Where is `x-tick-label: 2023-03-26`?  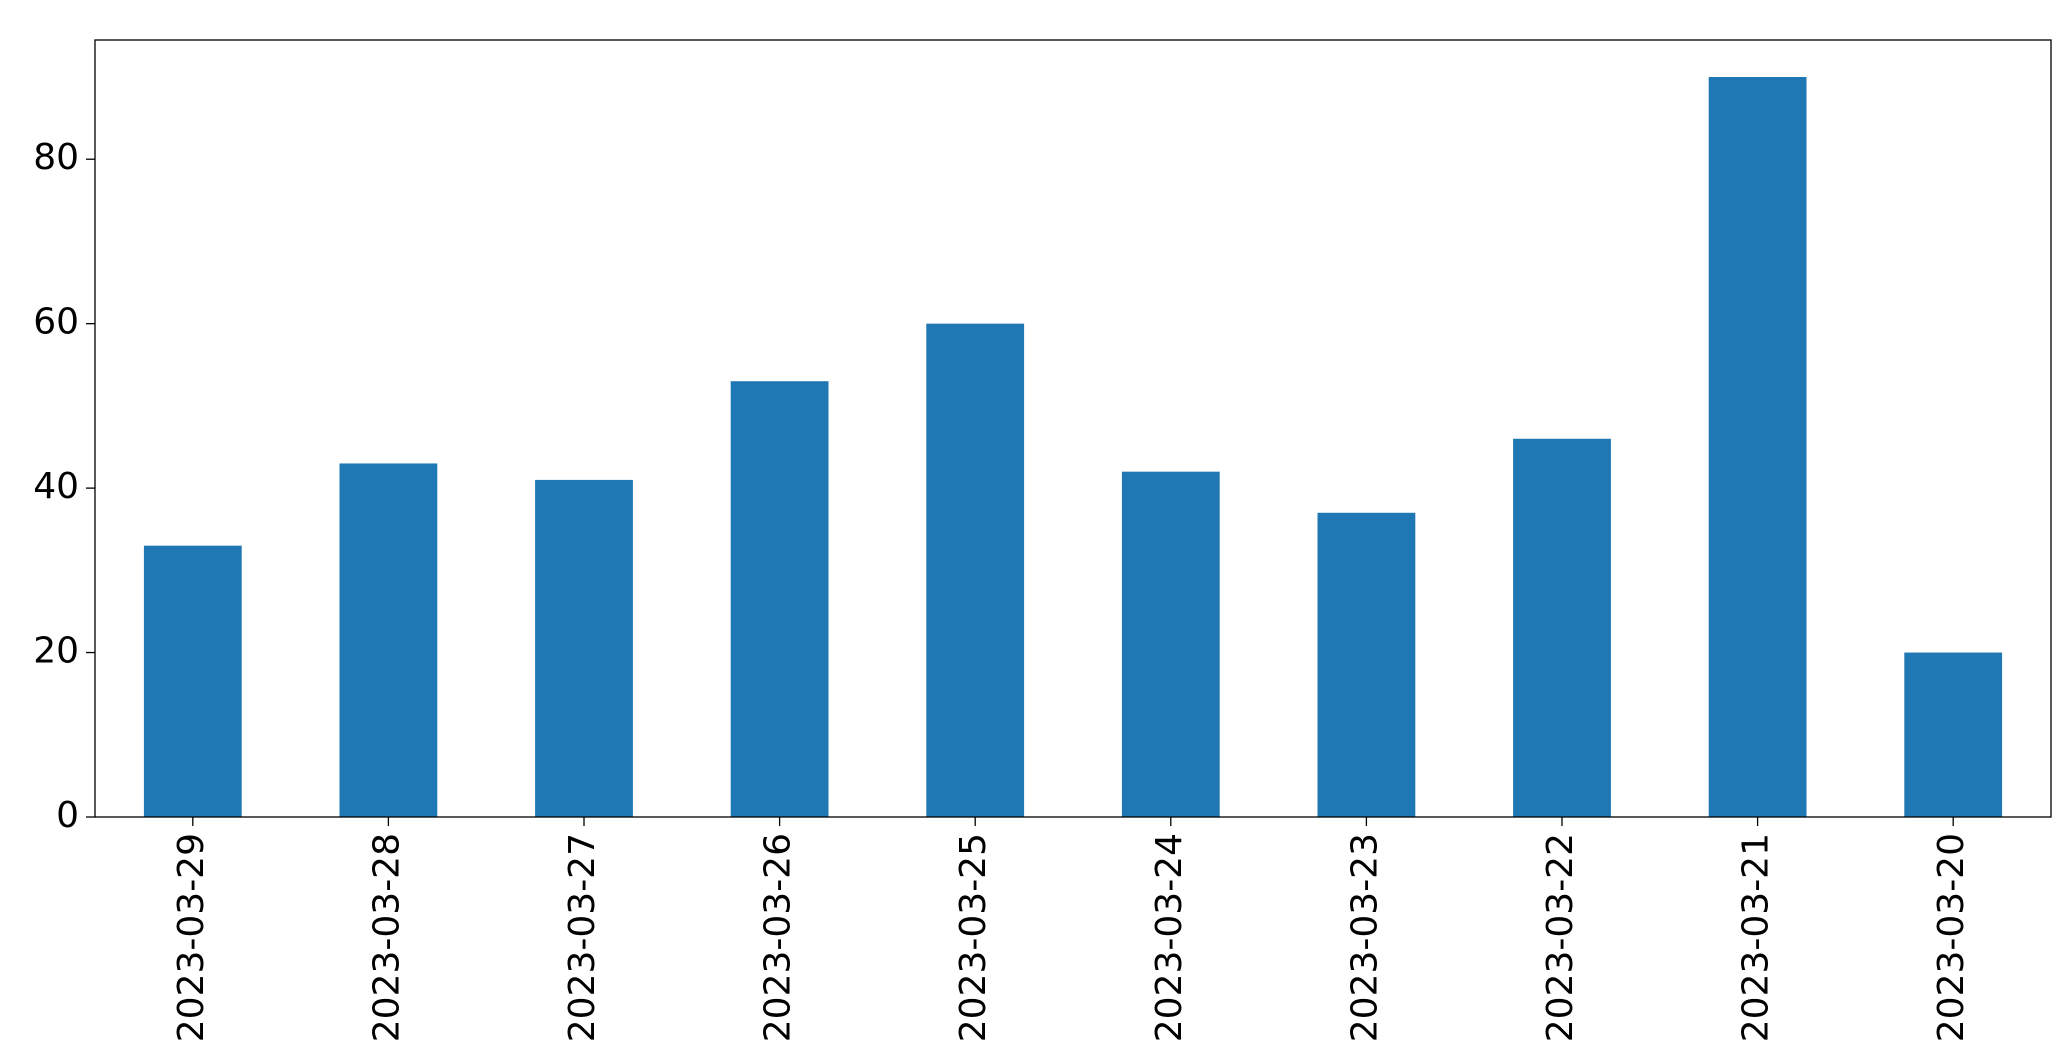
x-tick-label: 2023-03-26 is located at coordinates (778, 937).